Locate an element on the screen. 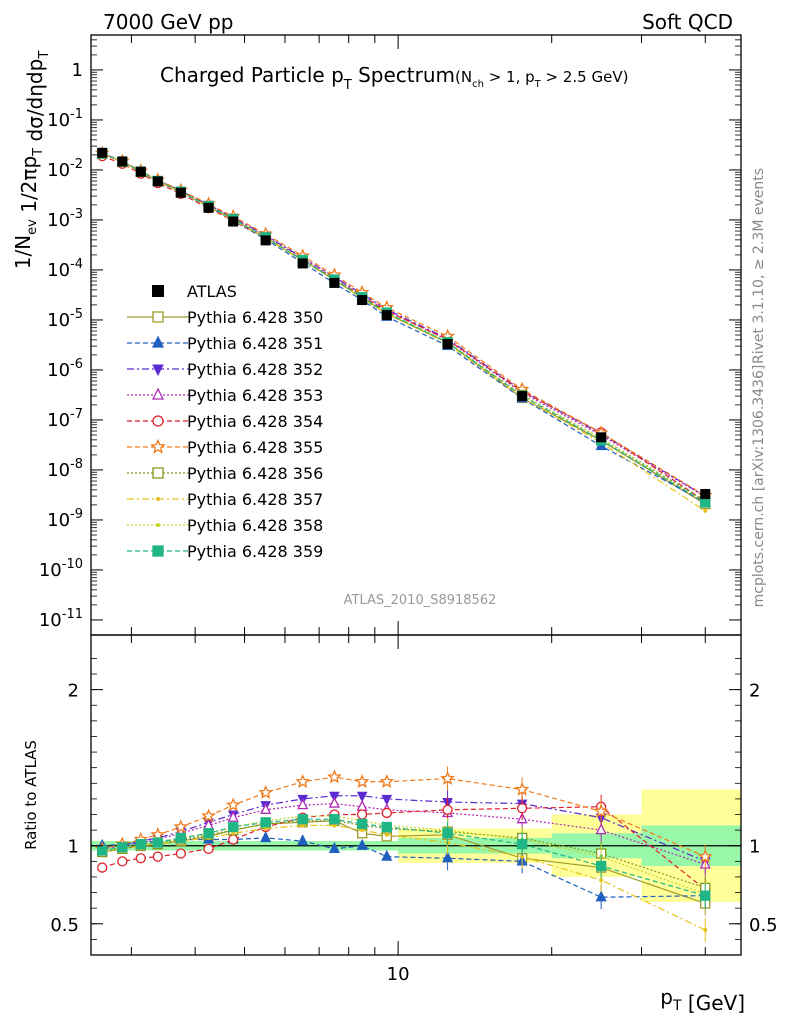 Image resolution: width=786 pixels, height=1024 pixels. analysis-id: ATLAS_2010_S8918562 is located at coordinates (420, 600).